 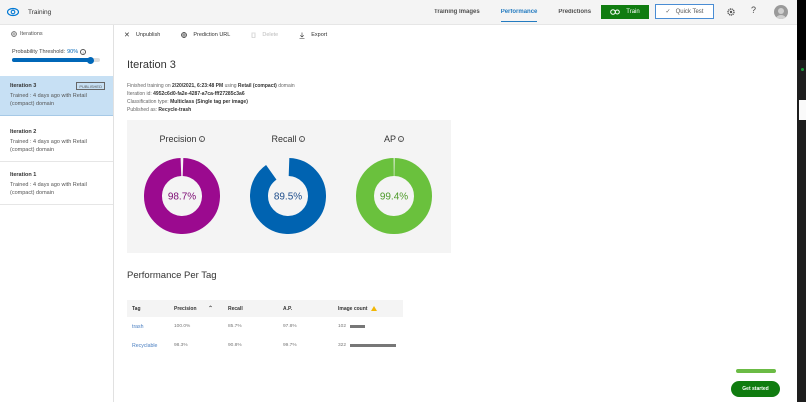 What do you see at coordinates (211, 308) in the screenshot?
I see `sort-asc-icon: ⌃` at bounding box center [211, 308].